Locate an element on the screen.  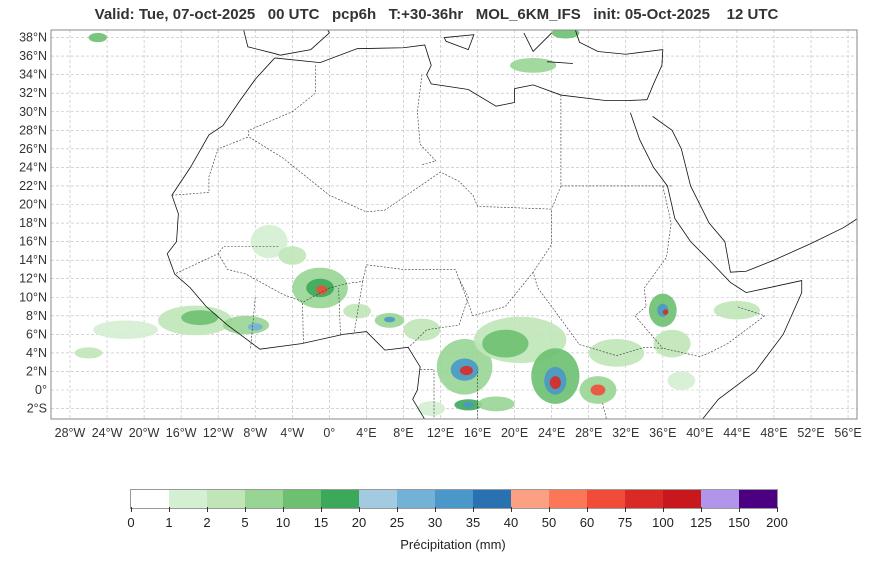
lat-tick-label: 0° is located at coordinates (41, 390).